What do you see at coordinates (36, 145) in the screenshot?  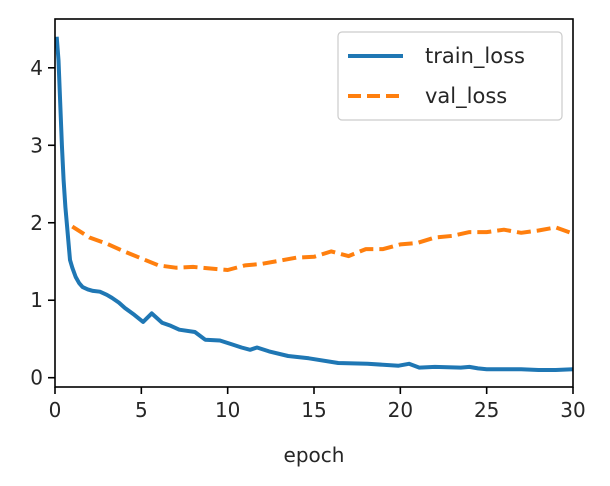 I see `y-tick-label: 3` at bounding box center [36, 145].